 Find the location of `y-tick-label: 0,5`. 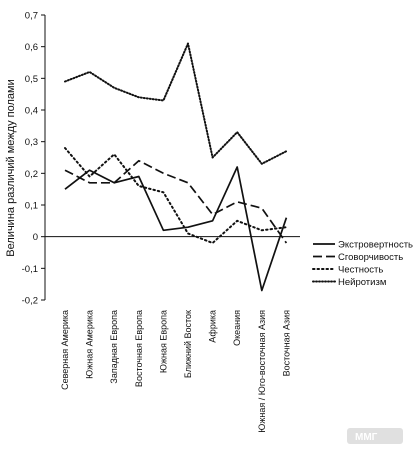

y-tick-label: 0,5 is located at coordinates (31, 79).